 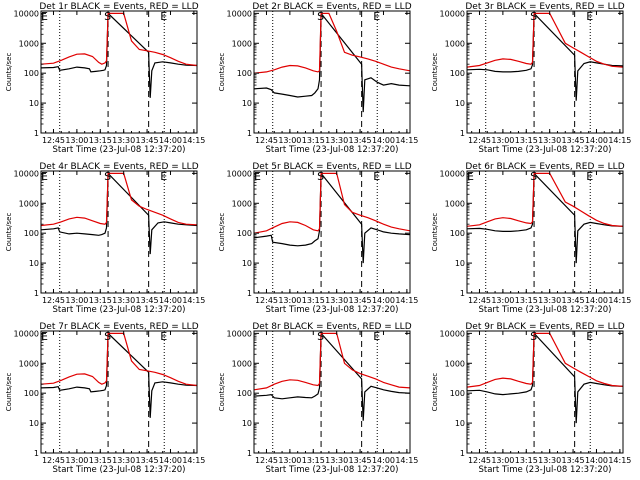 I want to click on panel-title: Det 5r BLACK = Events, RED = LLD, so click(x=331, y=167).